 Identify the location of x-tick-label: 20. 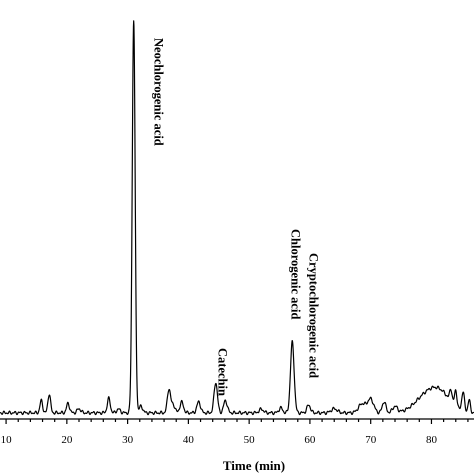
(67, 440).